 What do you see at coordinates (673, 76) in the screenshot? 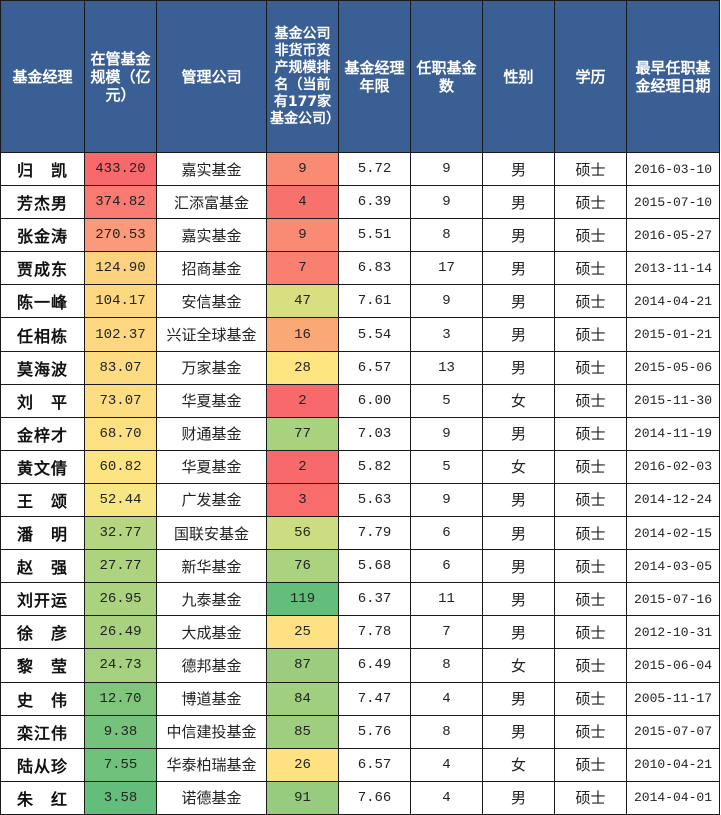
I see `header-start-date: 最早任职基金经理日期` at bounding box center [673, 76].